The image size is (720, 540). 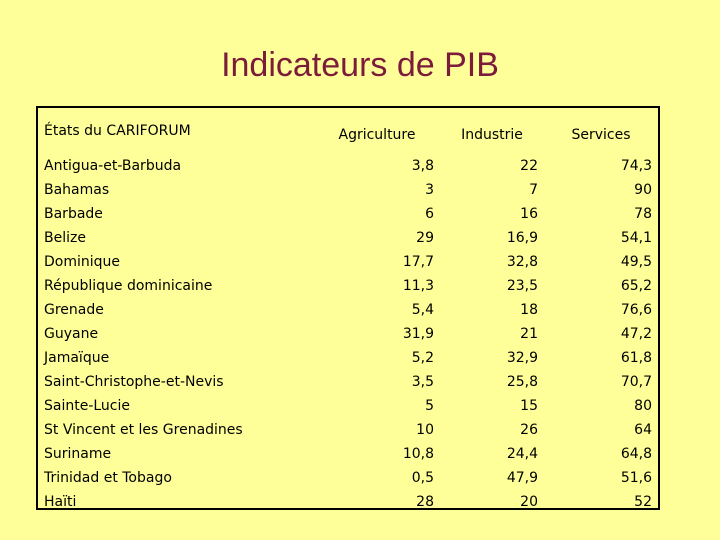 I want to click on header-industry: Industrie, so click(x=492, y=135).